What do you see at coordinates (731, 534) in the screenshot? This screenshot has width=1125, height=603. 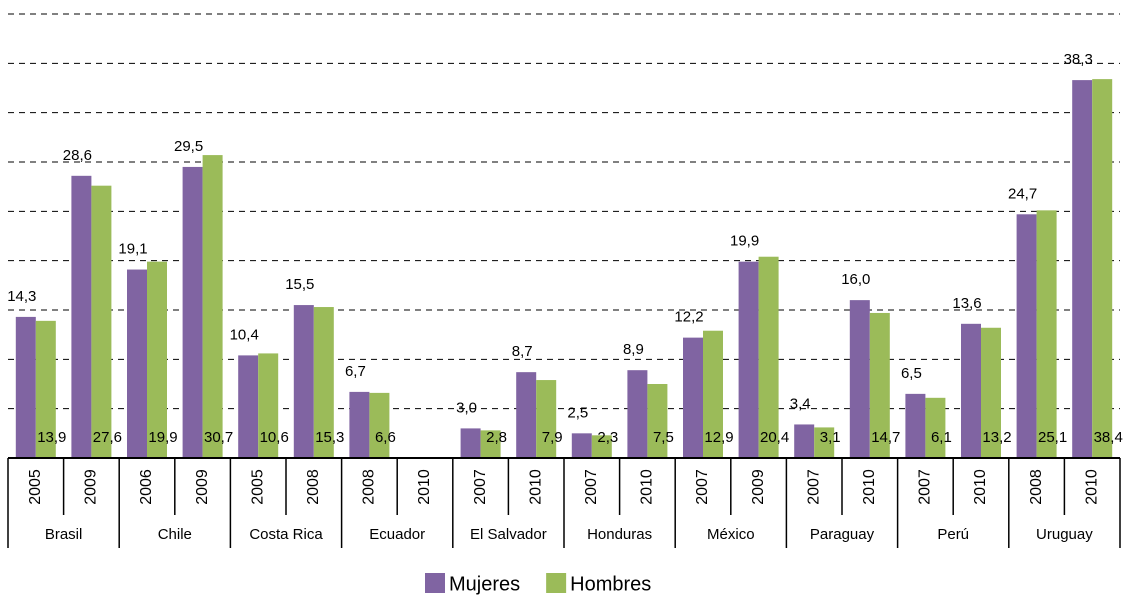 I see `group-label: México` at bounding box center [731, 534].